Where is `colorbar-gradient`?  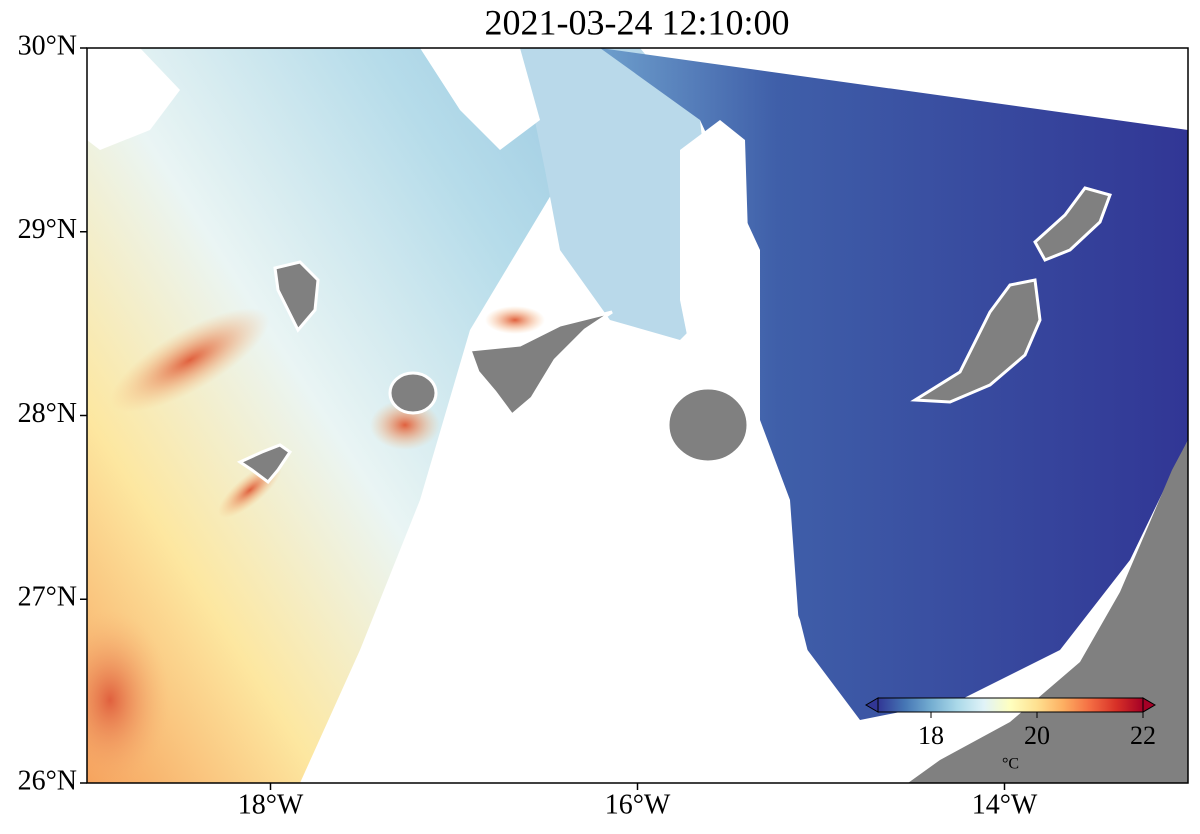 colorbar-gradient is located at coordinates (1010, 705).